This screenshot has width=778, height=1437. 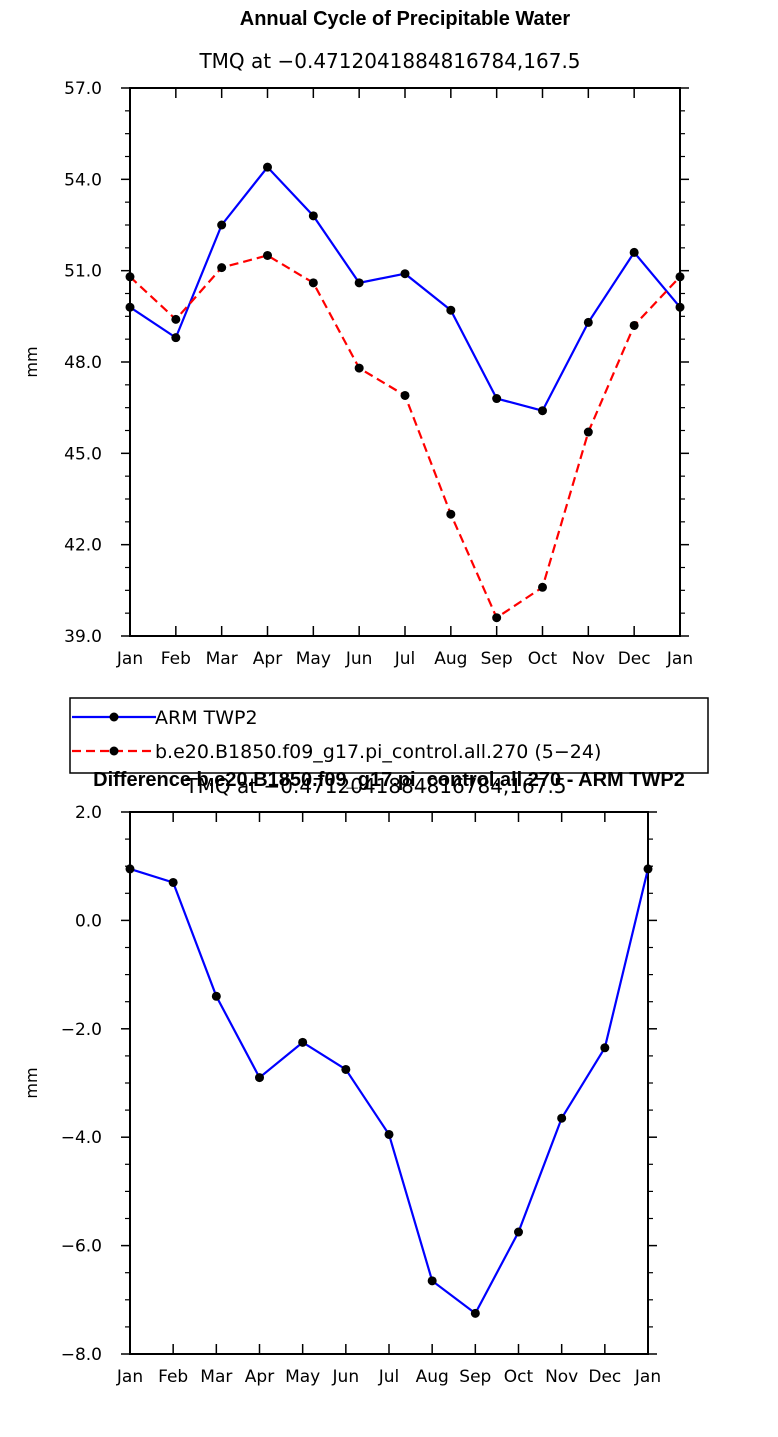 What do you see at coordinates (83, 546) in the screenshot?
I see `y-tick-label: 42.0` at bounding box center [83, 546].